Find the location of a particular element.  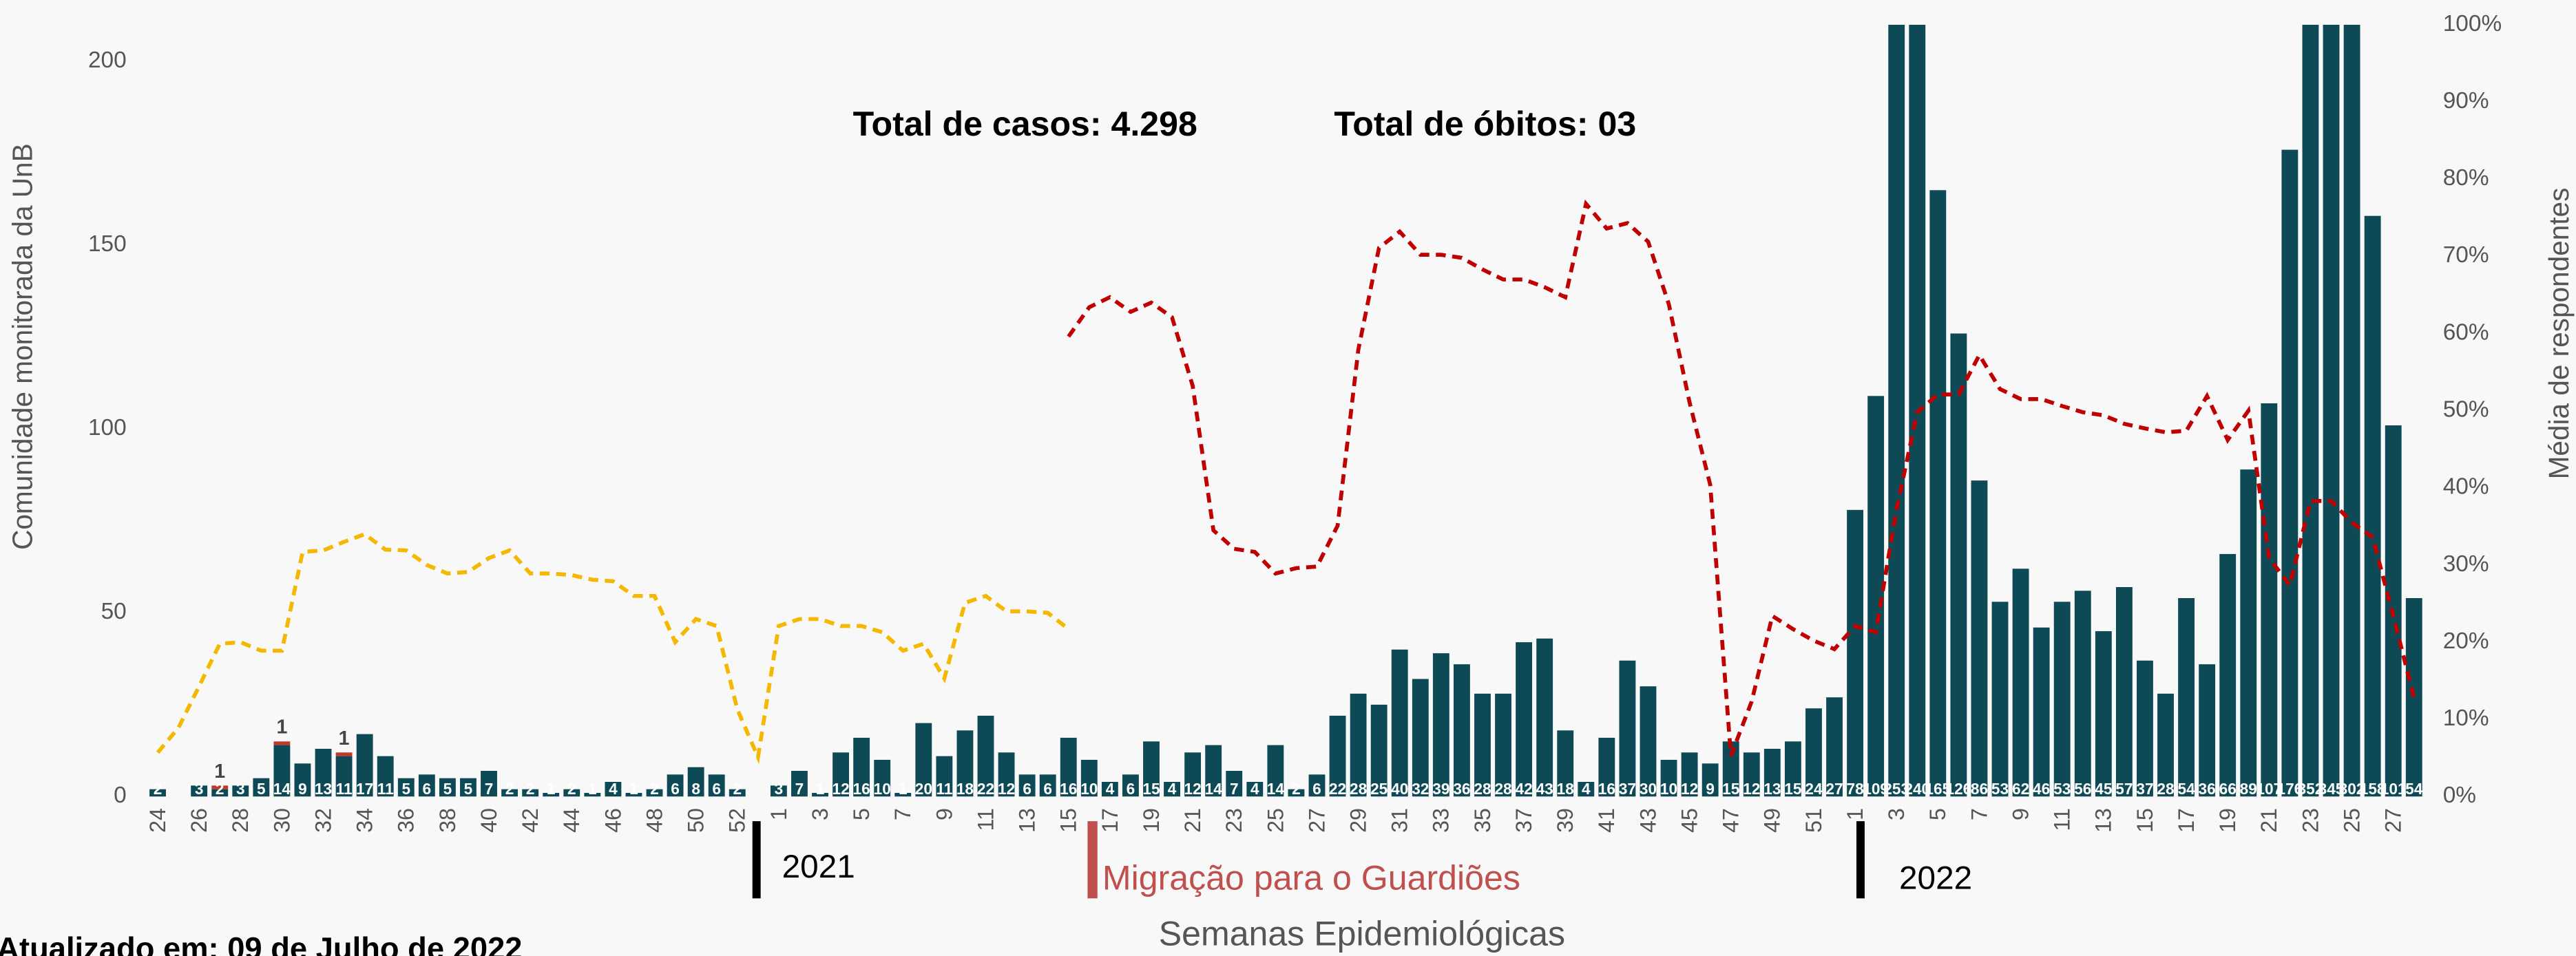

y2-tick-label: 50% is located at coordinates (2466, 410).